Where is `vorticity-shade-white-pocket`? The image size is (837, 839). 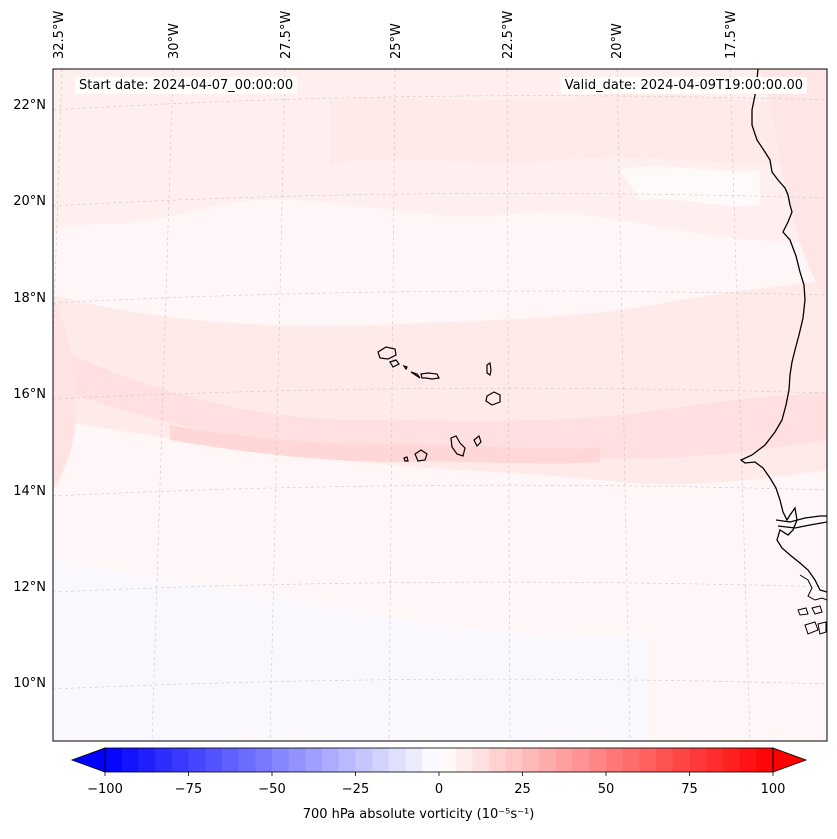
vorticity-shade-white-pocket is located at coordinates (690, 186).